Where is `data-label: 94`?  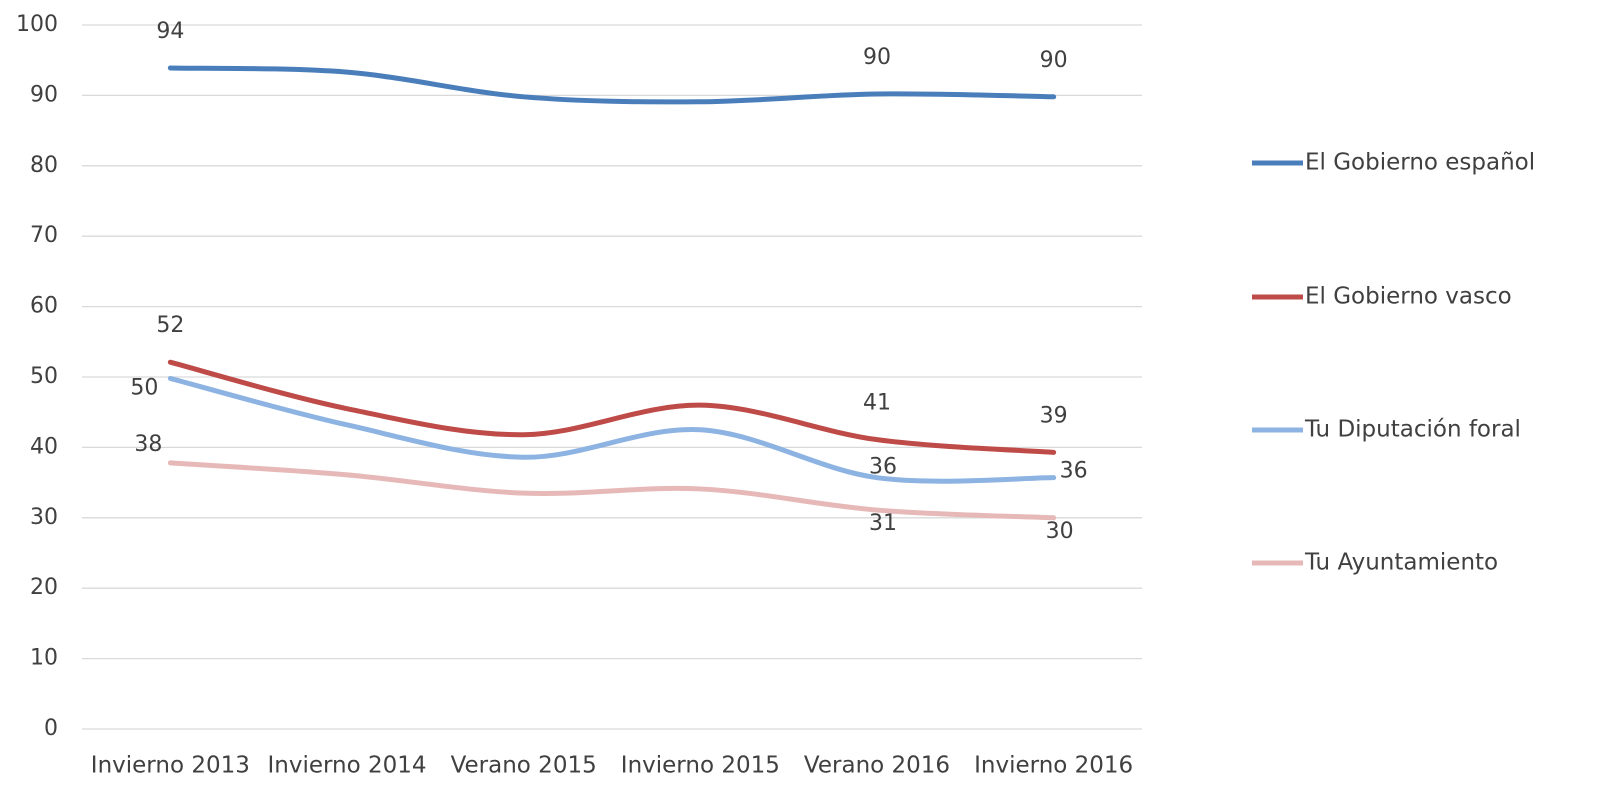
data-label: 94 is located at coordinates (170, 31).